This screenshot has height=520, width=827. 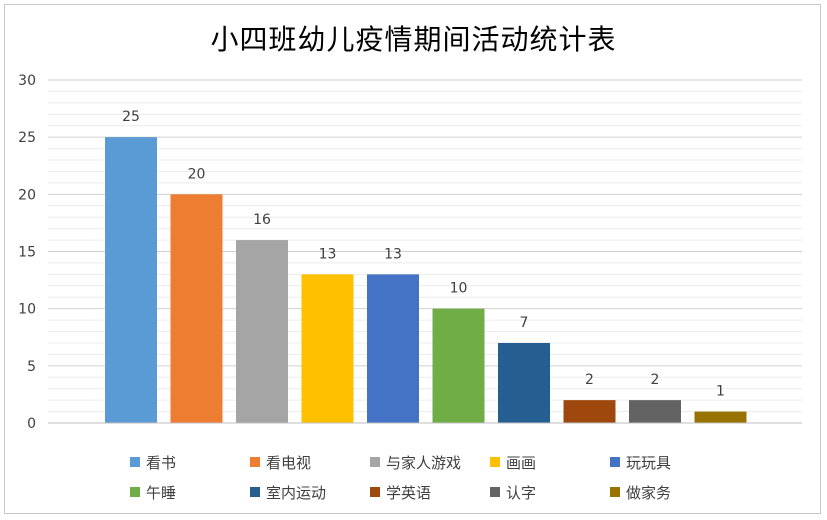 I want to click on chart-legend: 看书 看电视 与家人游戏 画画 玩玩具午睡 室内运动 学英语 认字 做家务, so click(x=450, y=477).